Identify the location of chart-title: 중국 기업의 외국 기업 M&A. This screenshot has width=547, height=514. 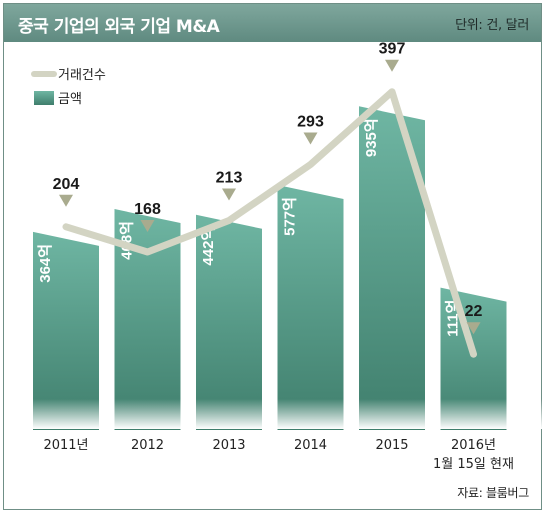
(119, 27).